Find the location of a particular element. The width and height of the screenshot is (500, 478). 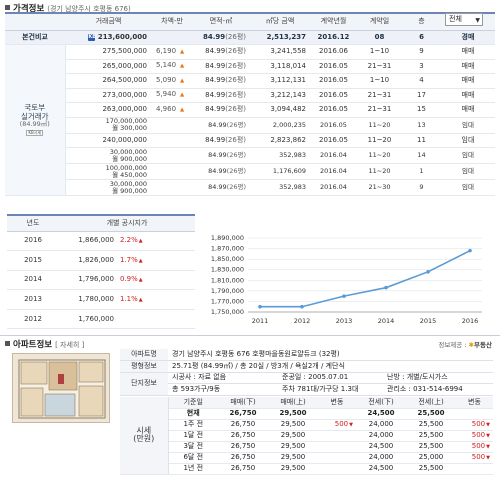

detail-link: [ 자세히 ] is located at coordinates (70, 345).